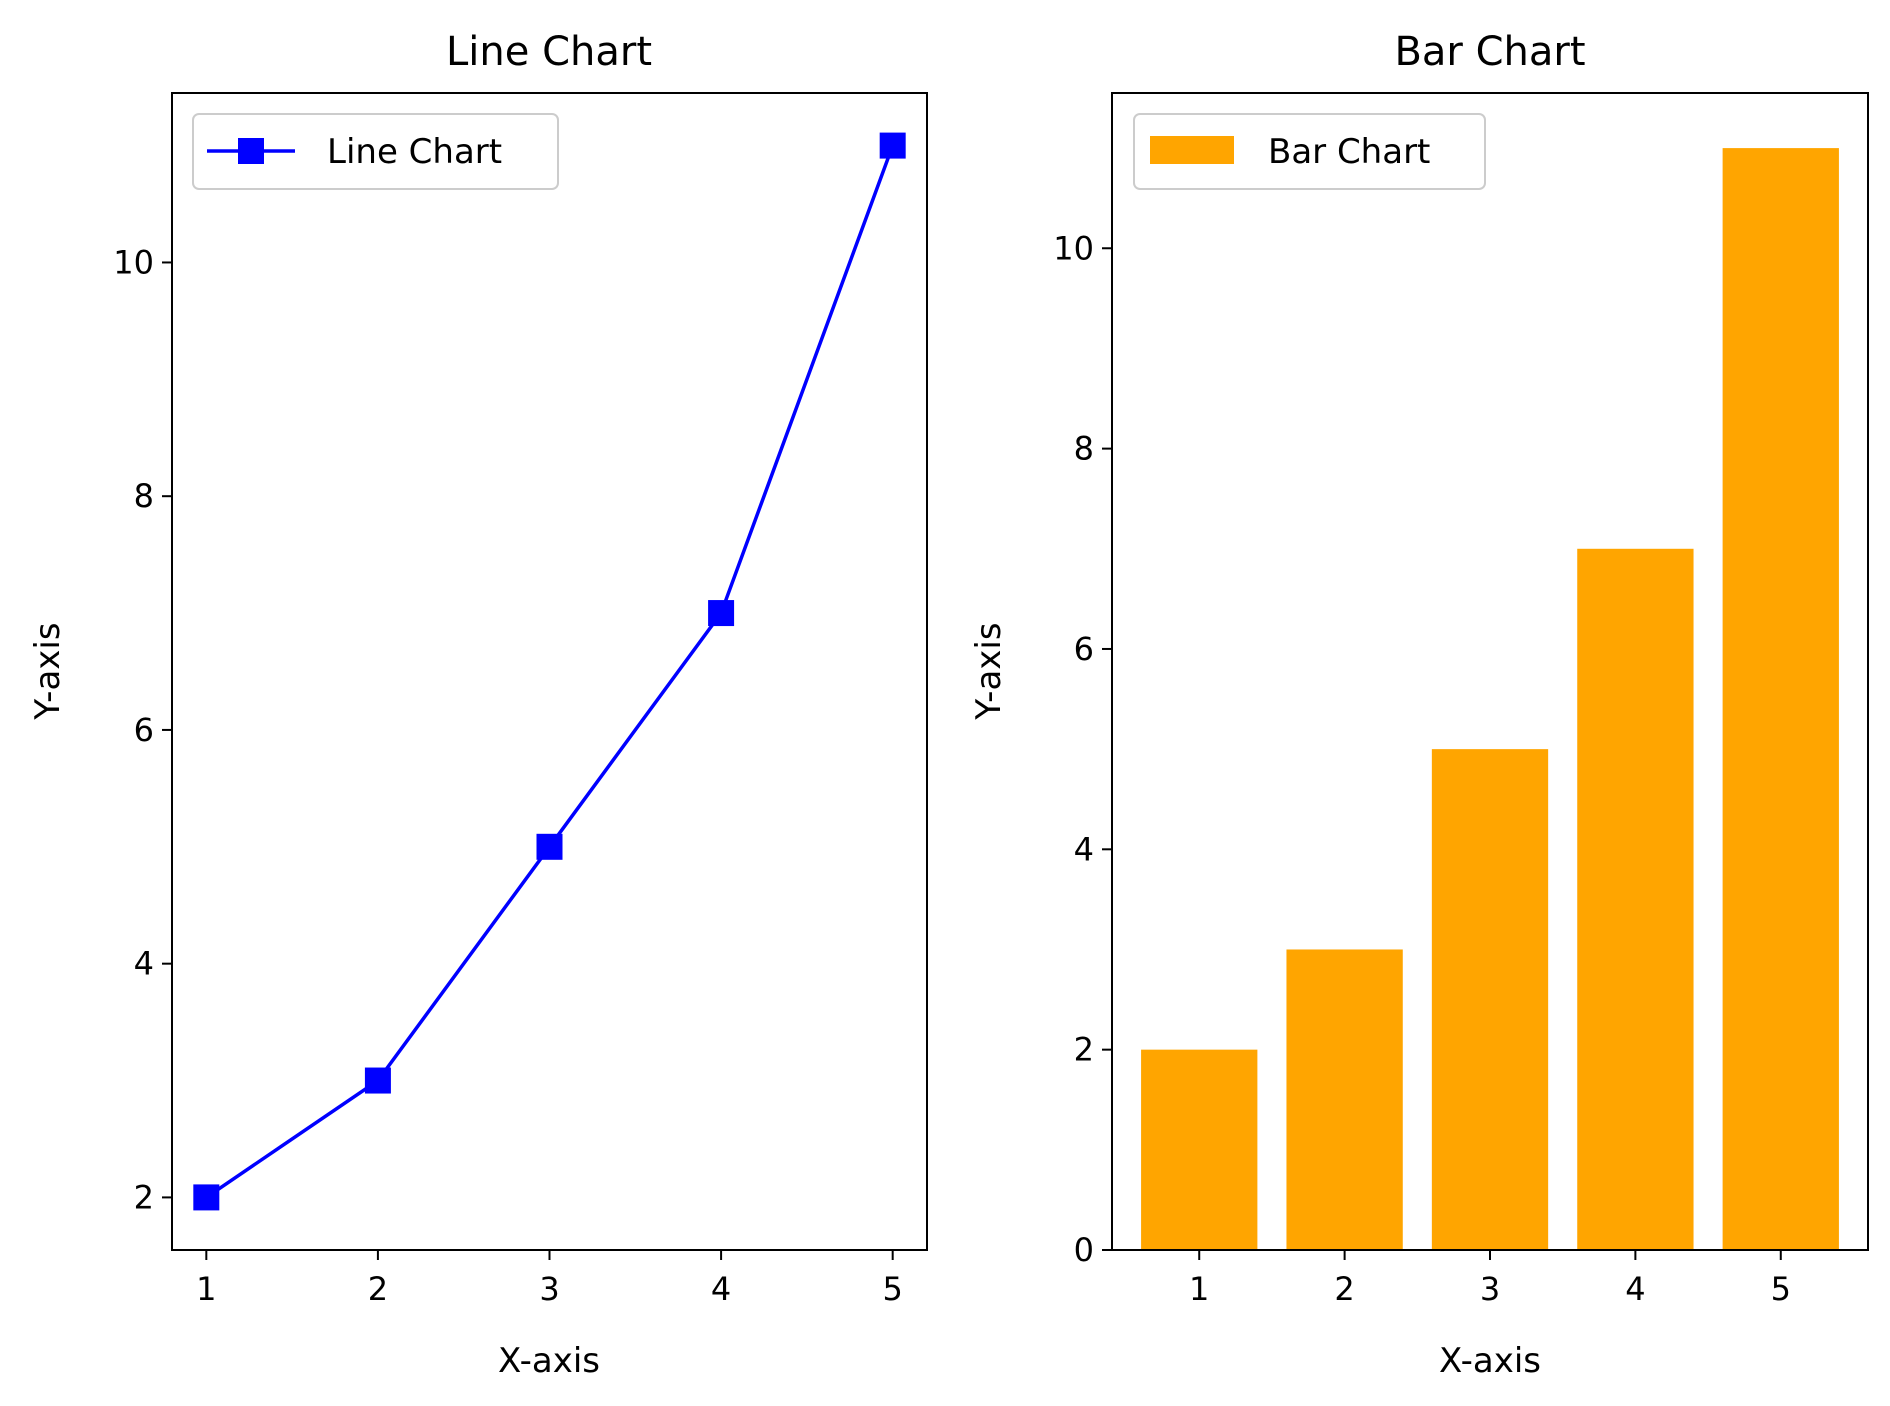 This screenshot has width=1890, height=1406. What do you see at coordinates (414, 152) in the screenshot?
I see `line-chart-legend-label: Line Chart` at bounding box center [414, 152].